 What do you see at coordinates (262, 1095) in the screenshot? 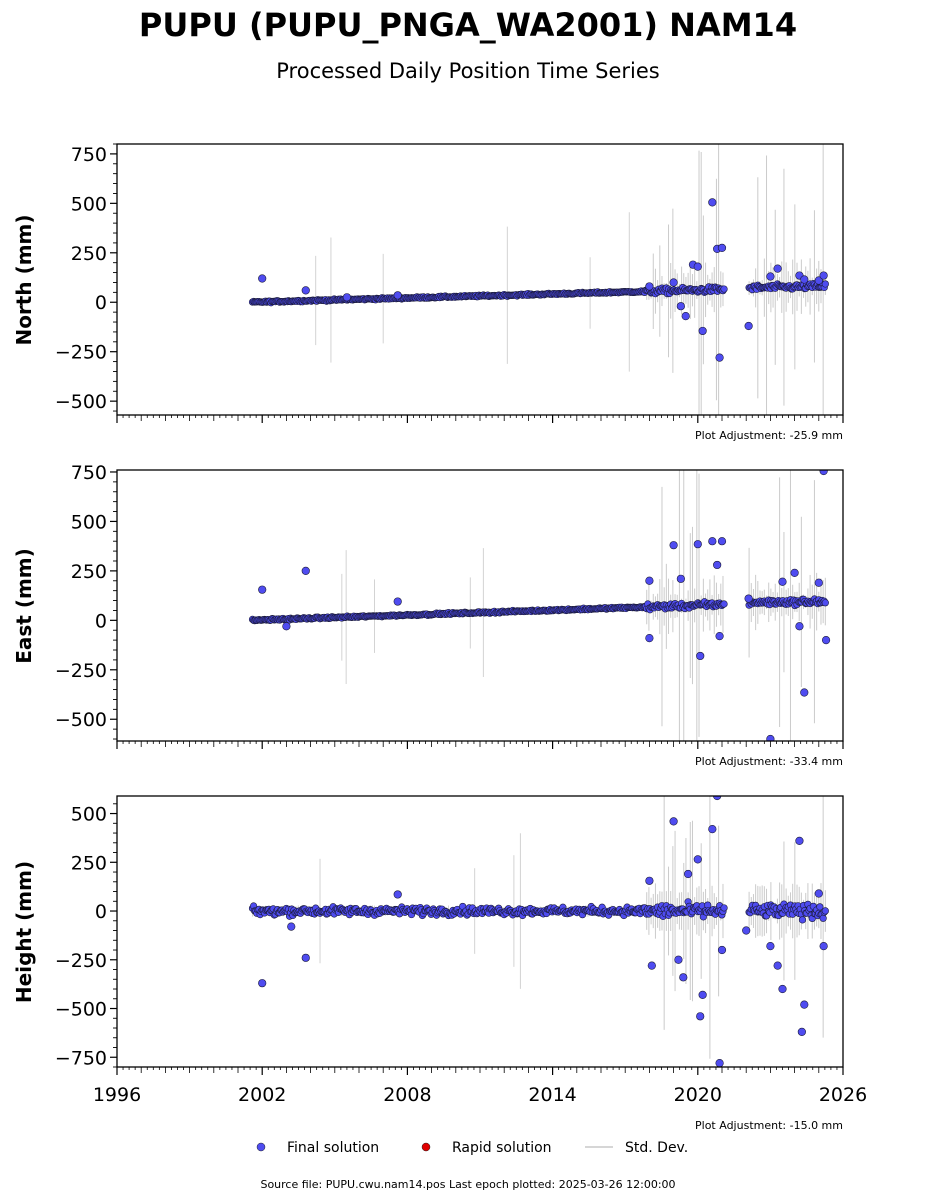
I see `x-tick-label: 2002` at bounding box center [262, 1095].